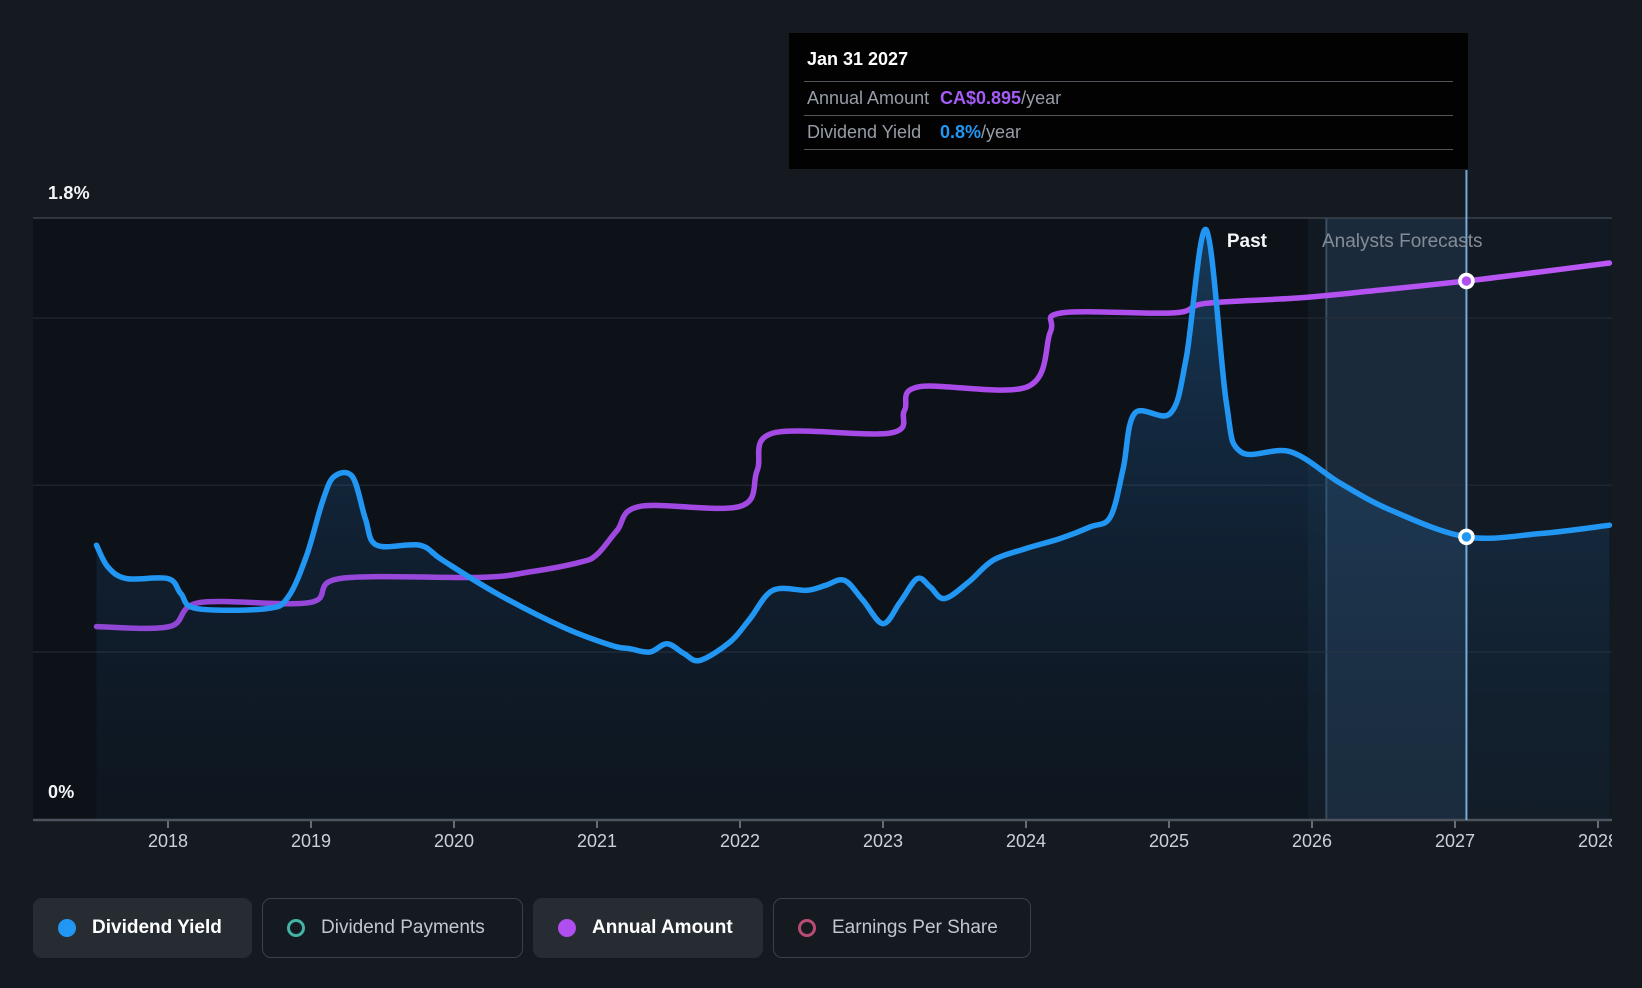 The image size is (1642, 988). I want to click on tooltip-value: CA$0.895, so click(981, 98).